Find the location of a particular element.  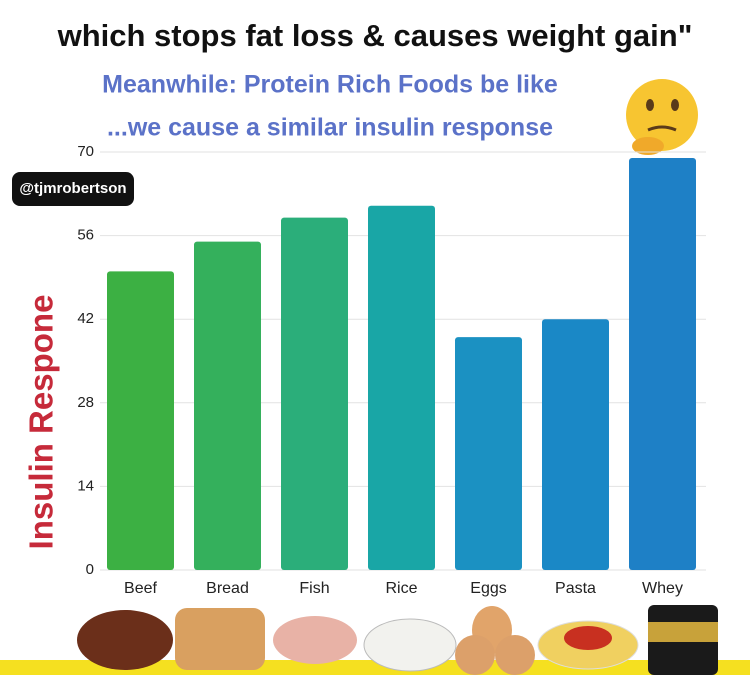

y-tick-label: 42 is located at coordinates (85, 318).